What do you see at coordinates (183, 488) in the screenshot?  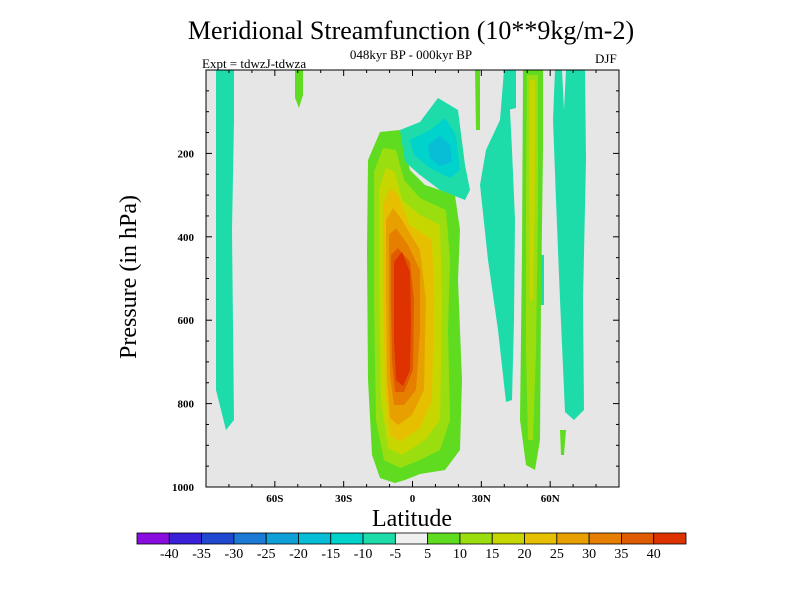 I see `y-tick-label: 1000` at bounding box center [183, 488].